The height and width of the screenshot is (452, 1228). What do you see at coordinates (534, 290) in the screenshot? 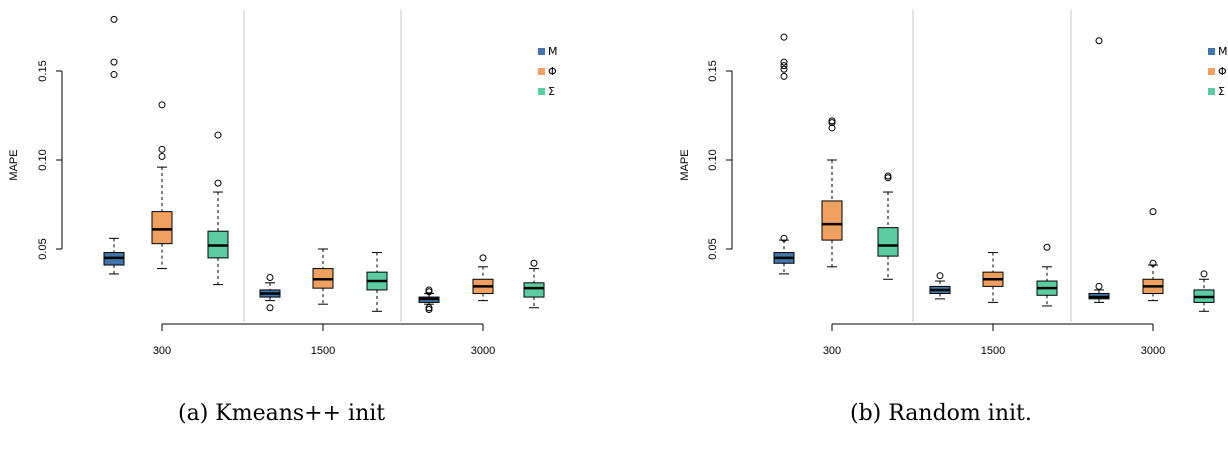
I see `box-3000-Σ` at bounding box center [534, 290].